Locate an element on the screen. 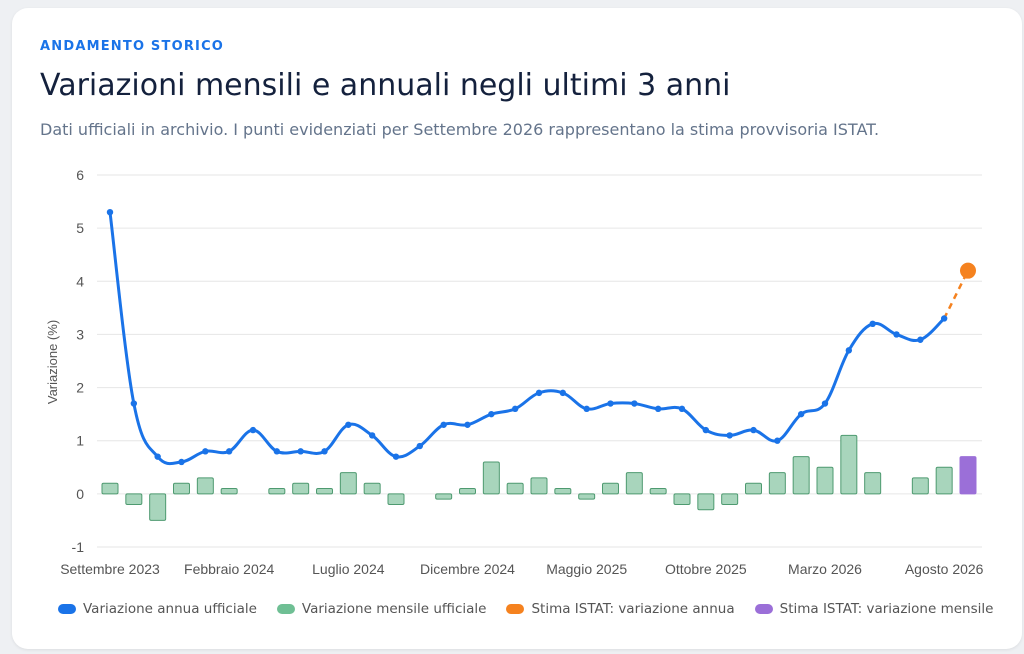 The height and width of the screenshot is (654, 1024). legend-item-monthly: Variazione mensile ufficiale is located at coordinates (381, 609).